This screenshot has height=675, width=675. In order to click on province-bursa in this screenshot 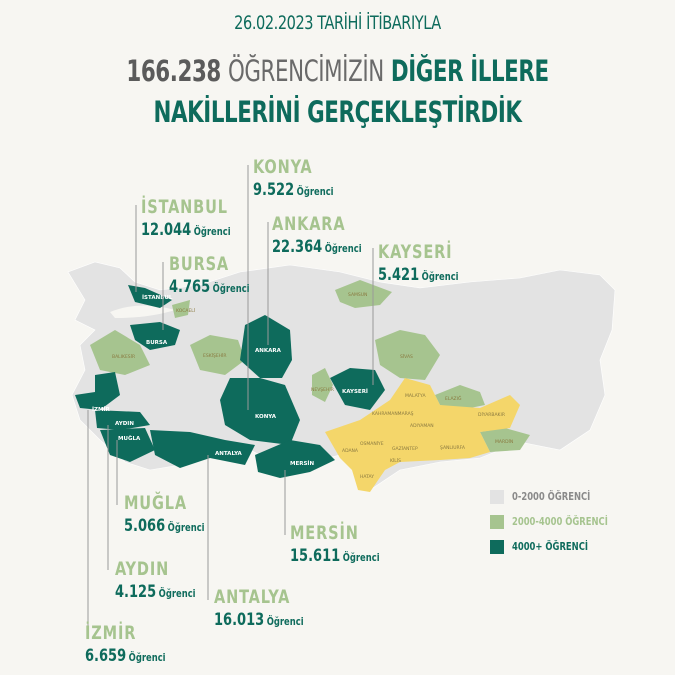, I will do `click(155, 336)`.